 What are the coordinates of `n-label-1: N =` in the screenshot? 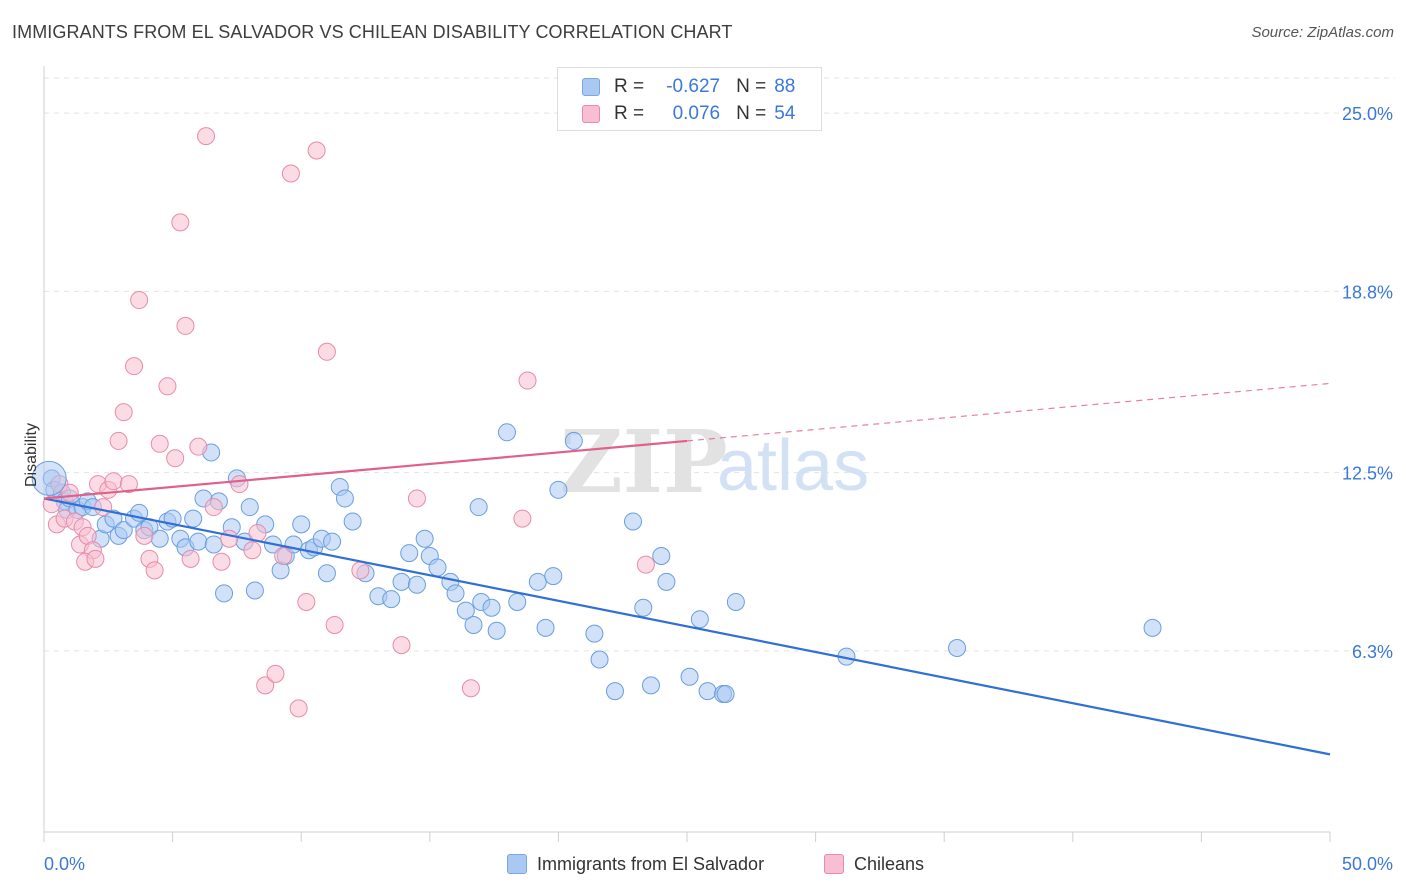 It's located at (751, 86).